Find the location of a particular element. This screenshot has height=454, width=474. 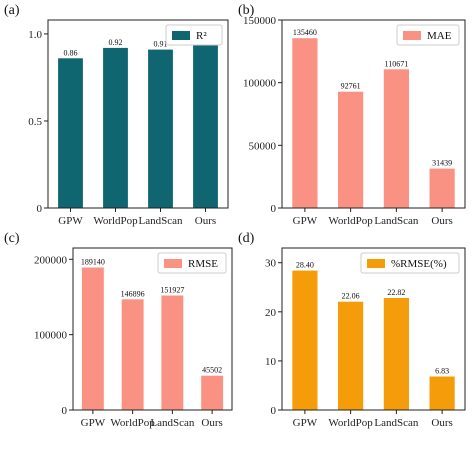

y-tick-label: 50000 is located at coordinates (263, 146).